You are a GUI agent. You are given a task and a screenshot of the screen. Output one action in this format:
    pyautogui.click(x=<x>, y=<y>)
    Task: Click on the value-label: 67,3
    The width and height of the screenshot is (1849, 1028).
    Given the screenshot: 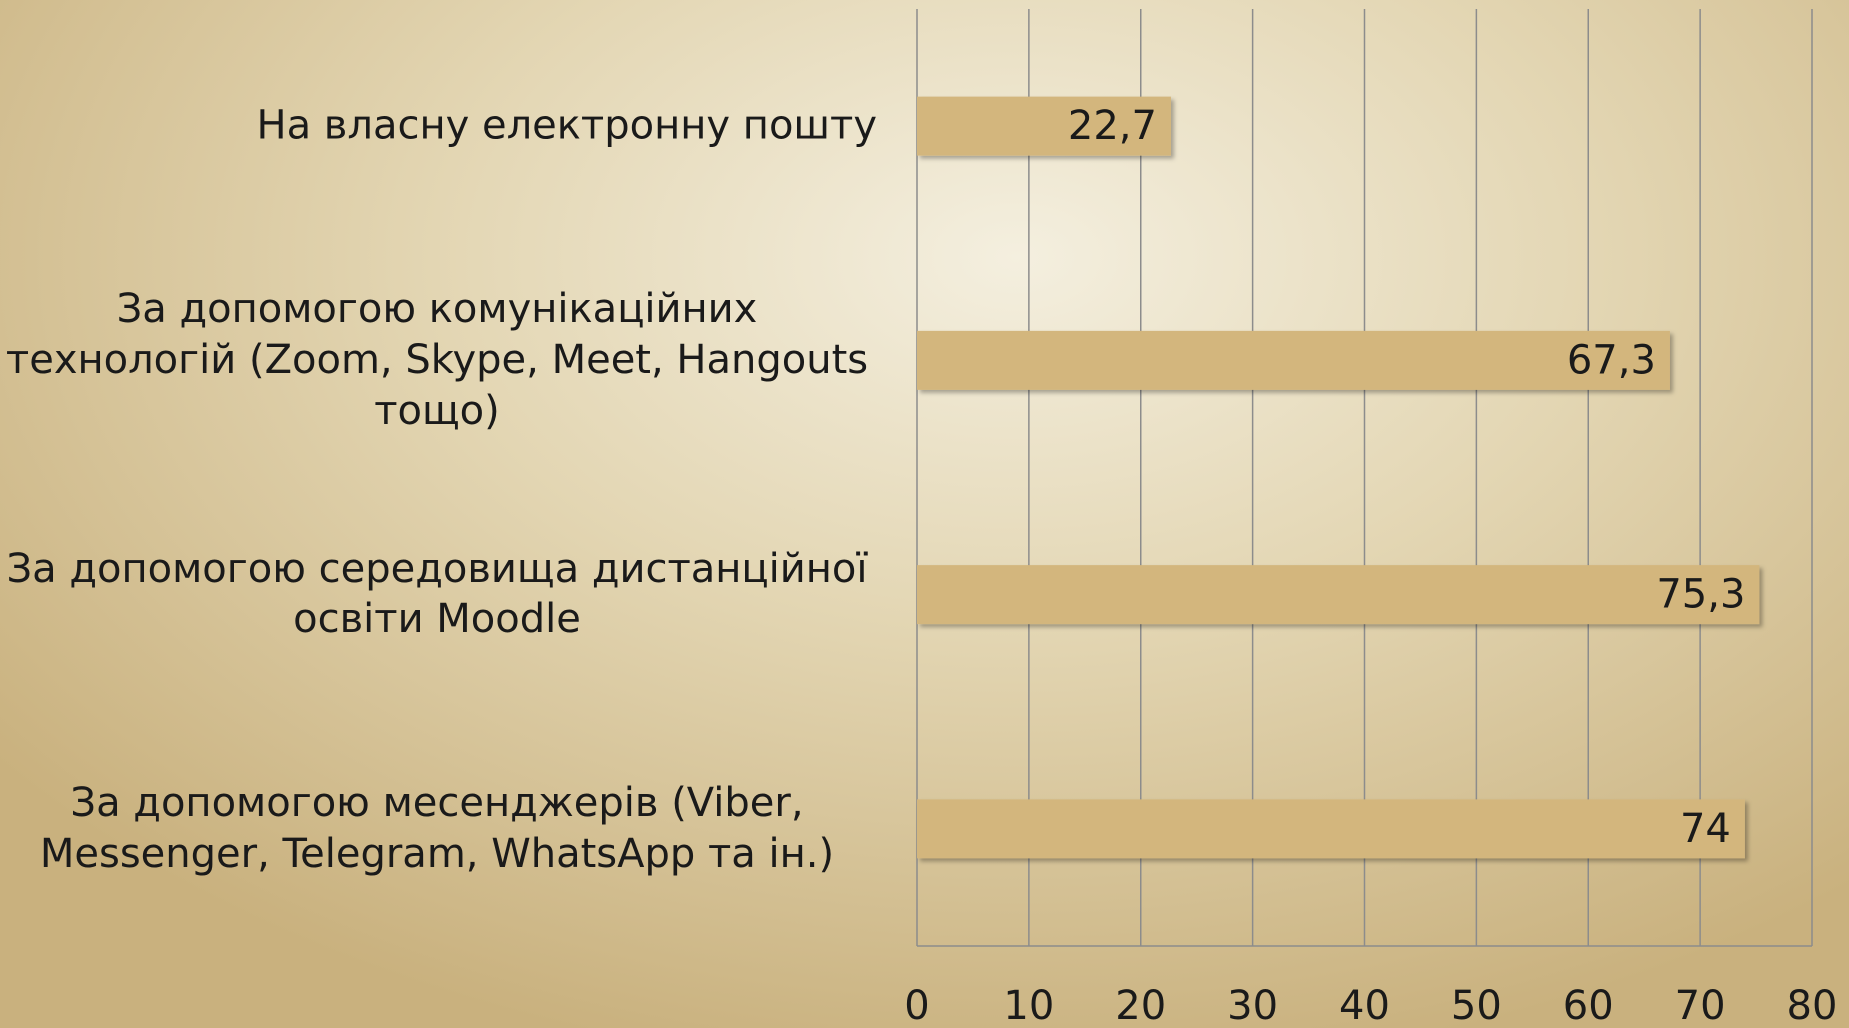 What is the action you would take?
    pyautogui.click(x=1611, y=360)
    